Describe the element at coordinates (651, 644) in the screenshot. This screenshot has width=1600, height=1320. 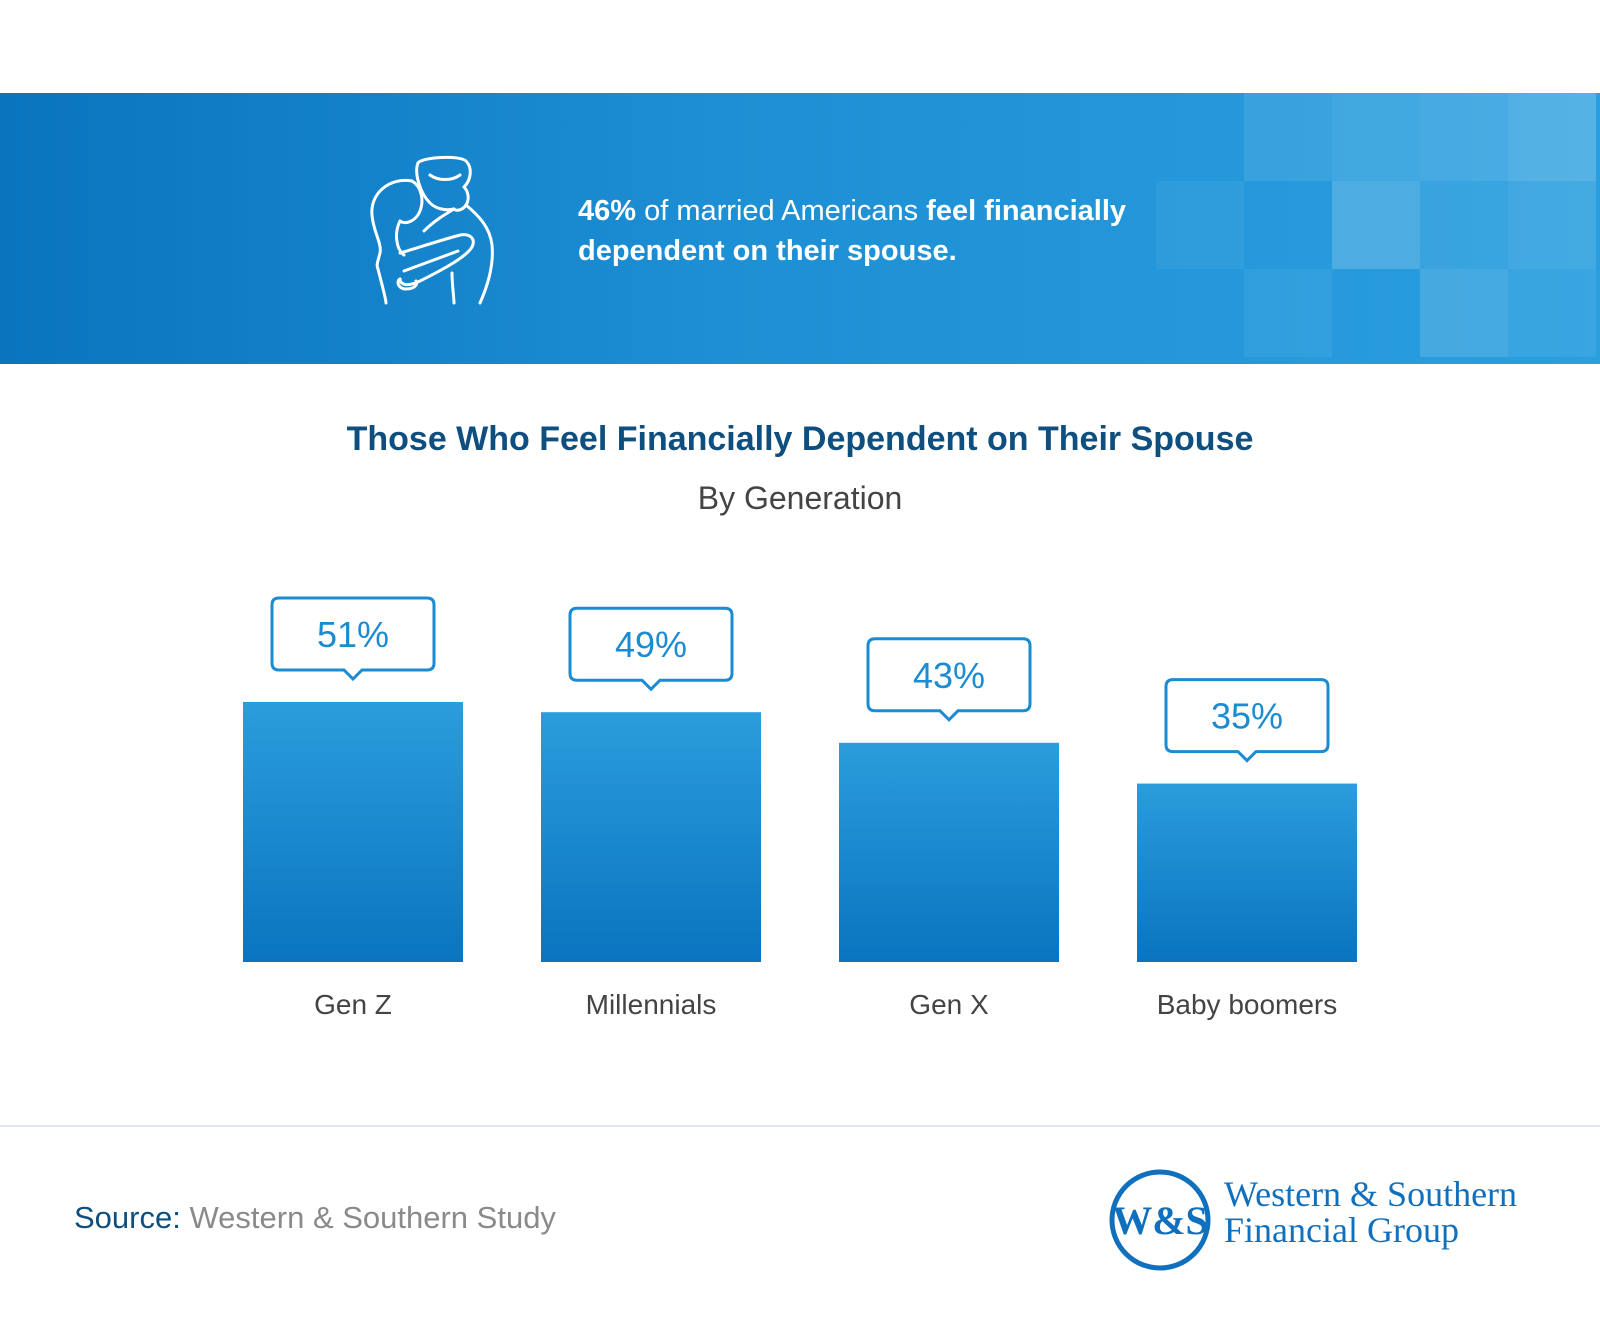
I see `data-label: 49%` at that location.